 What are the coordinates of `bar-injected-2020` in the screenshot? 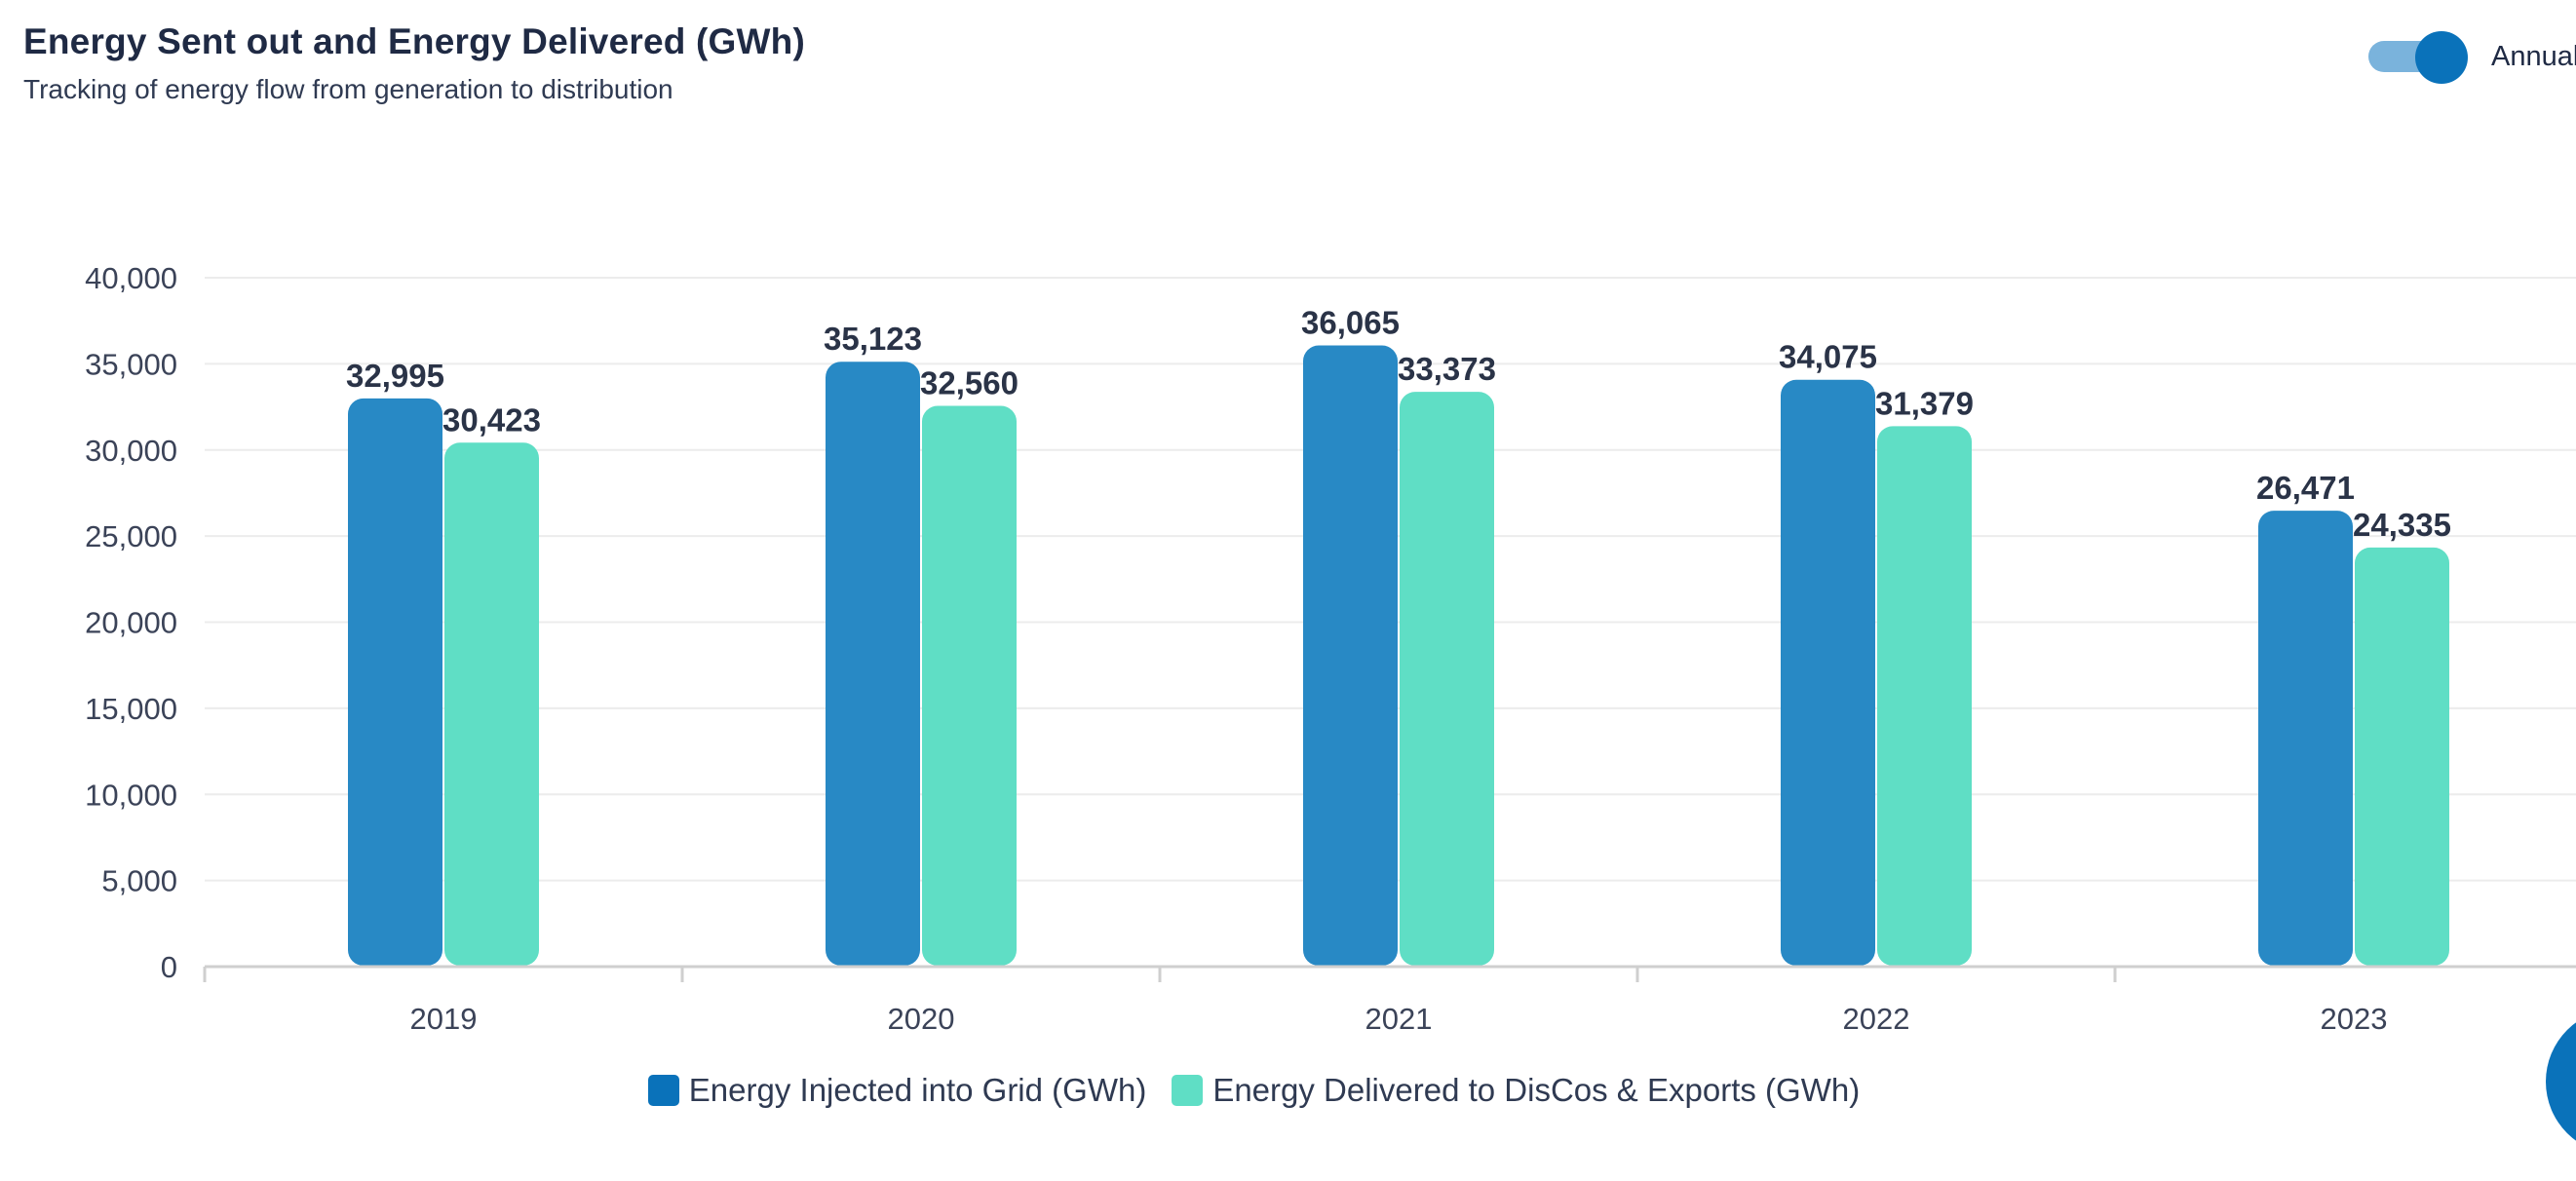 It's located at (873, 664).